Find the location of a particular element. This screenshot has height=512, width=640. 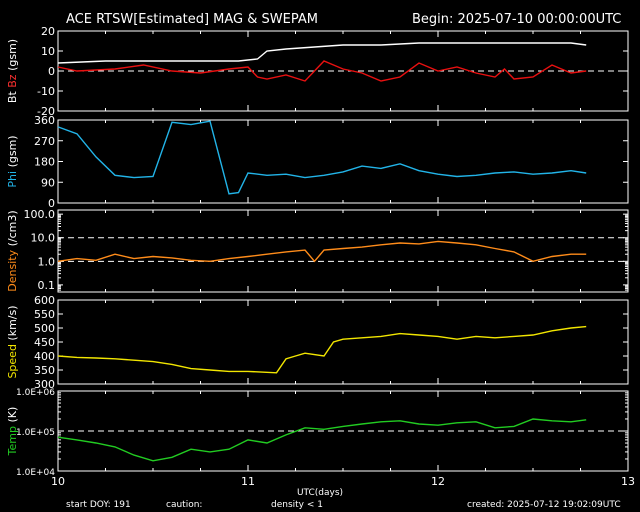

y-tick-label: 270 is located at coordinates (44, 141).